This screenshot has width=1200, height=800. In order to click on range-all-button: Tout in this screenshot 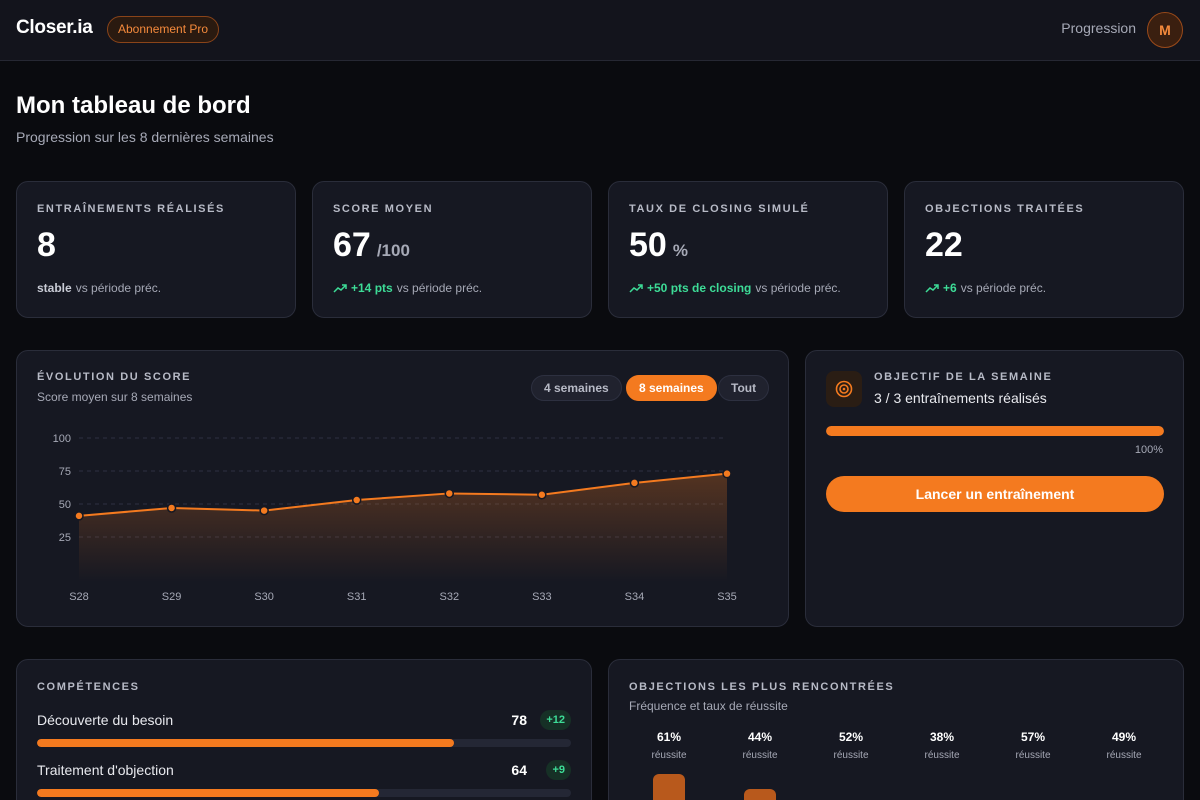, I will do `click(744, 388)`.